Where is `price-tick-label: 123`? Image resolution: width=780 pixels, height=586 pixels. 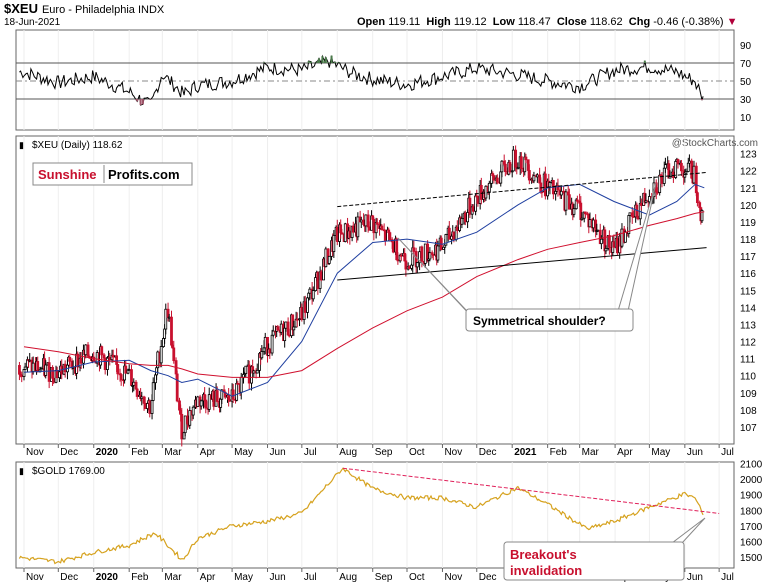 price-tick-label: 123 is located at coordinates (748, 155).